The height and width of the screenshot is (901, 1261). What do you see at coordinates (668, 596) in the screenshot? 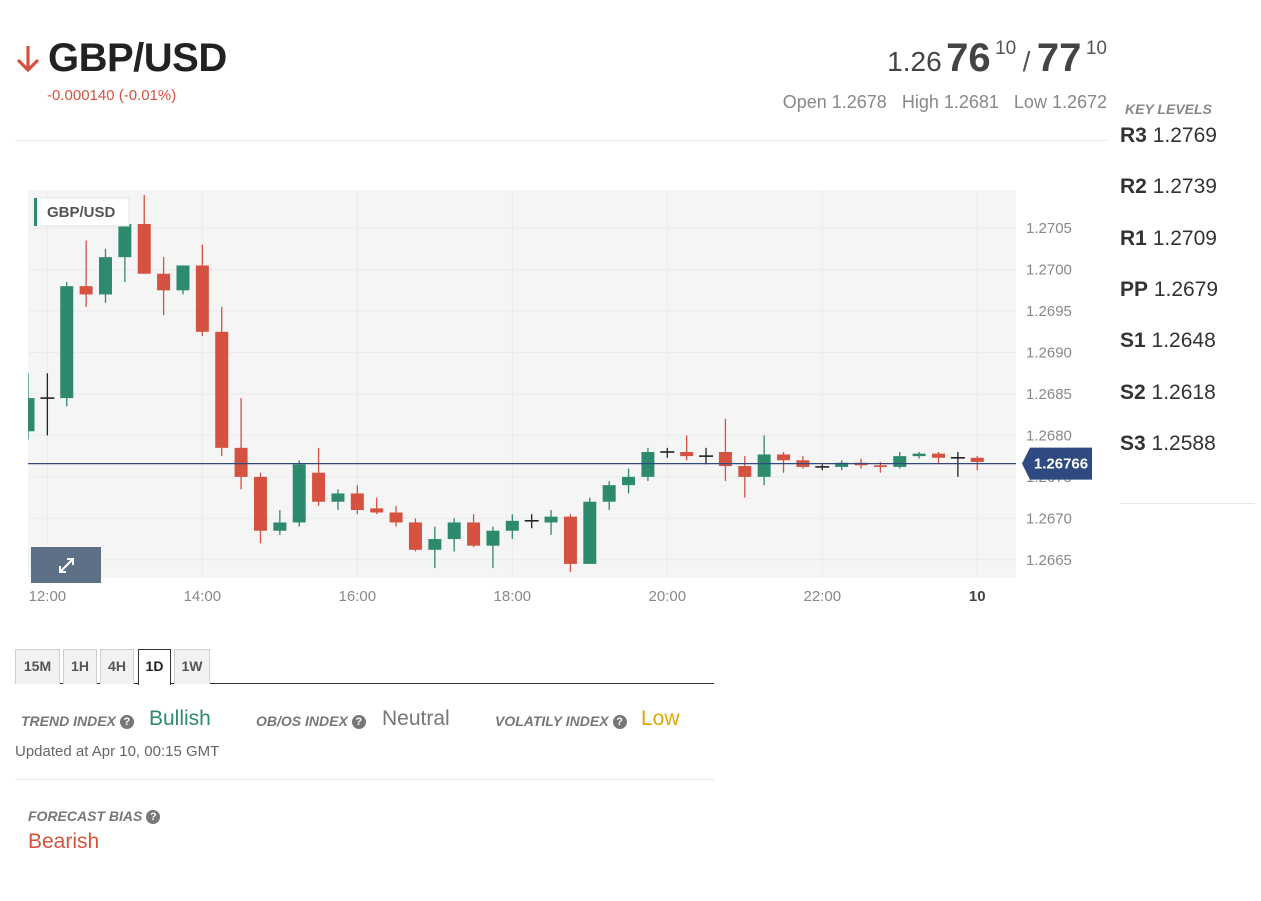
I see `x-tick-label: 20:00` at bounding box center [668, 596].